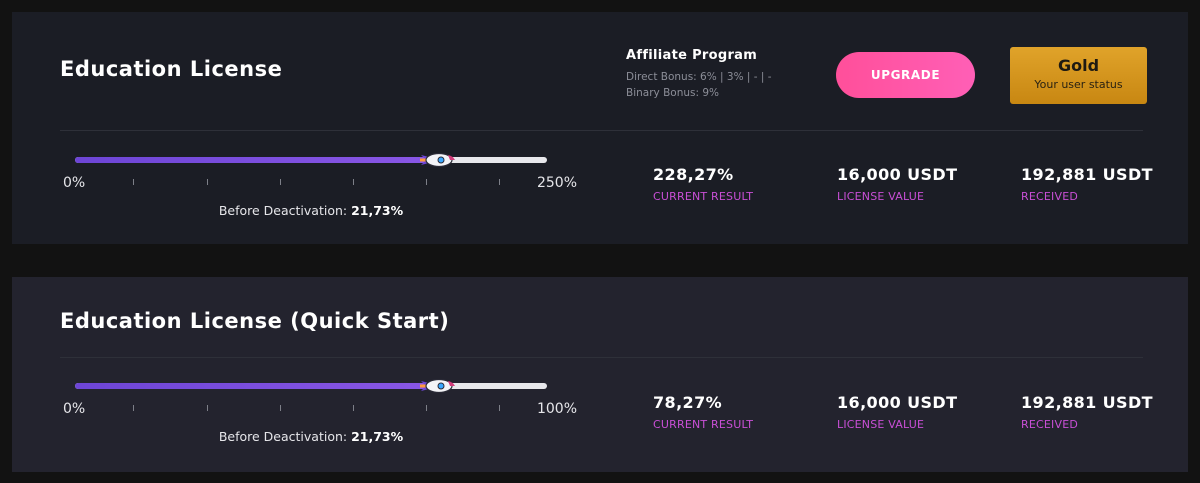 This screenshot has height=483, width=1200. What do you see at coordinates (171, 69) in the screenshot?
I see `license-title: Education License` at bounding box center [171, 69].